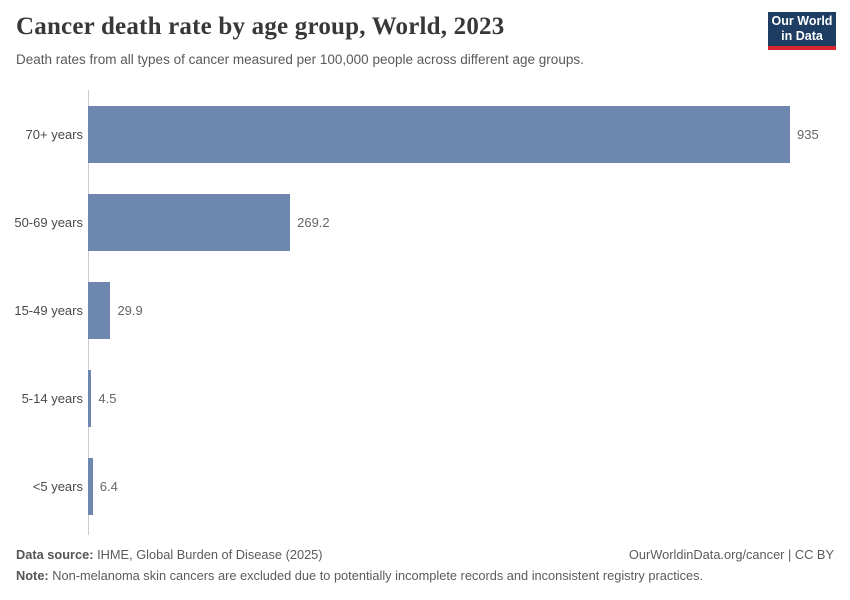 This screenshot has width=850, height=600. What do you see at coordinates (115, 310) in the screenshot?
I see `bar-area: 29.9` at bounding box center [115, 310].